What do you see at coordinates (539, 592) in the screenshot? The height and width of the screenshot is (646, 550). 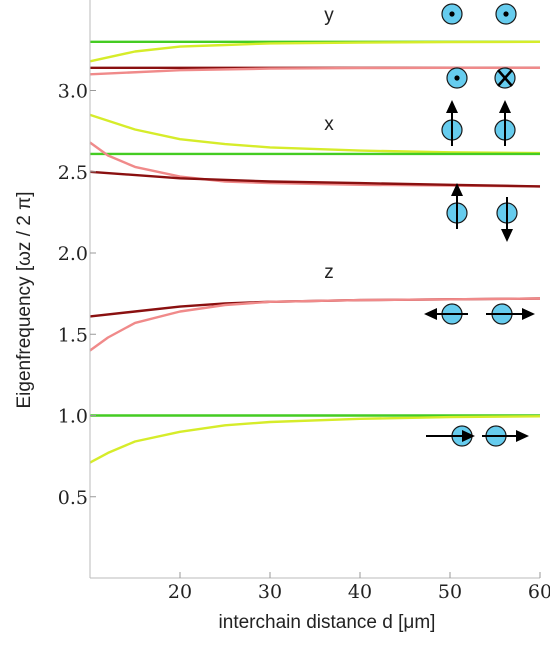 I see `x-tick-label: 60` at bounding box center [539, 592].